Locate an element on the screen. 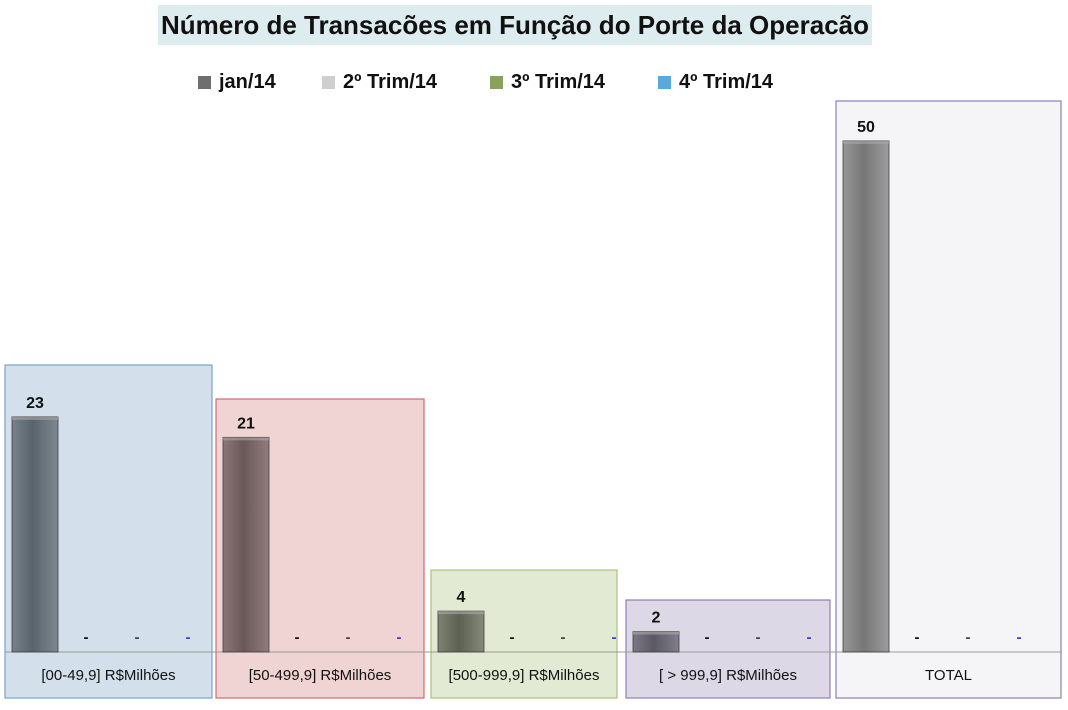  category-label: [500-999,9] R$Milhões is located at coordinates (524, 675).